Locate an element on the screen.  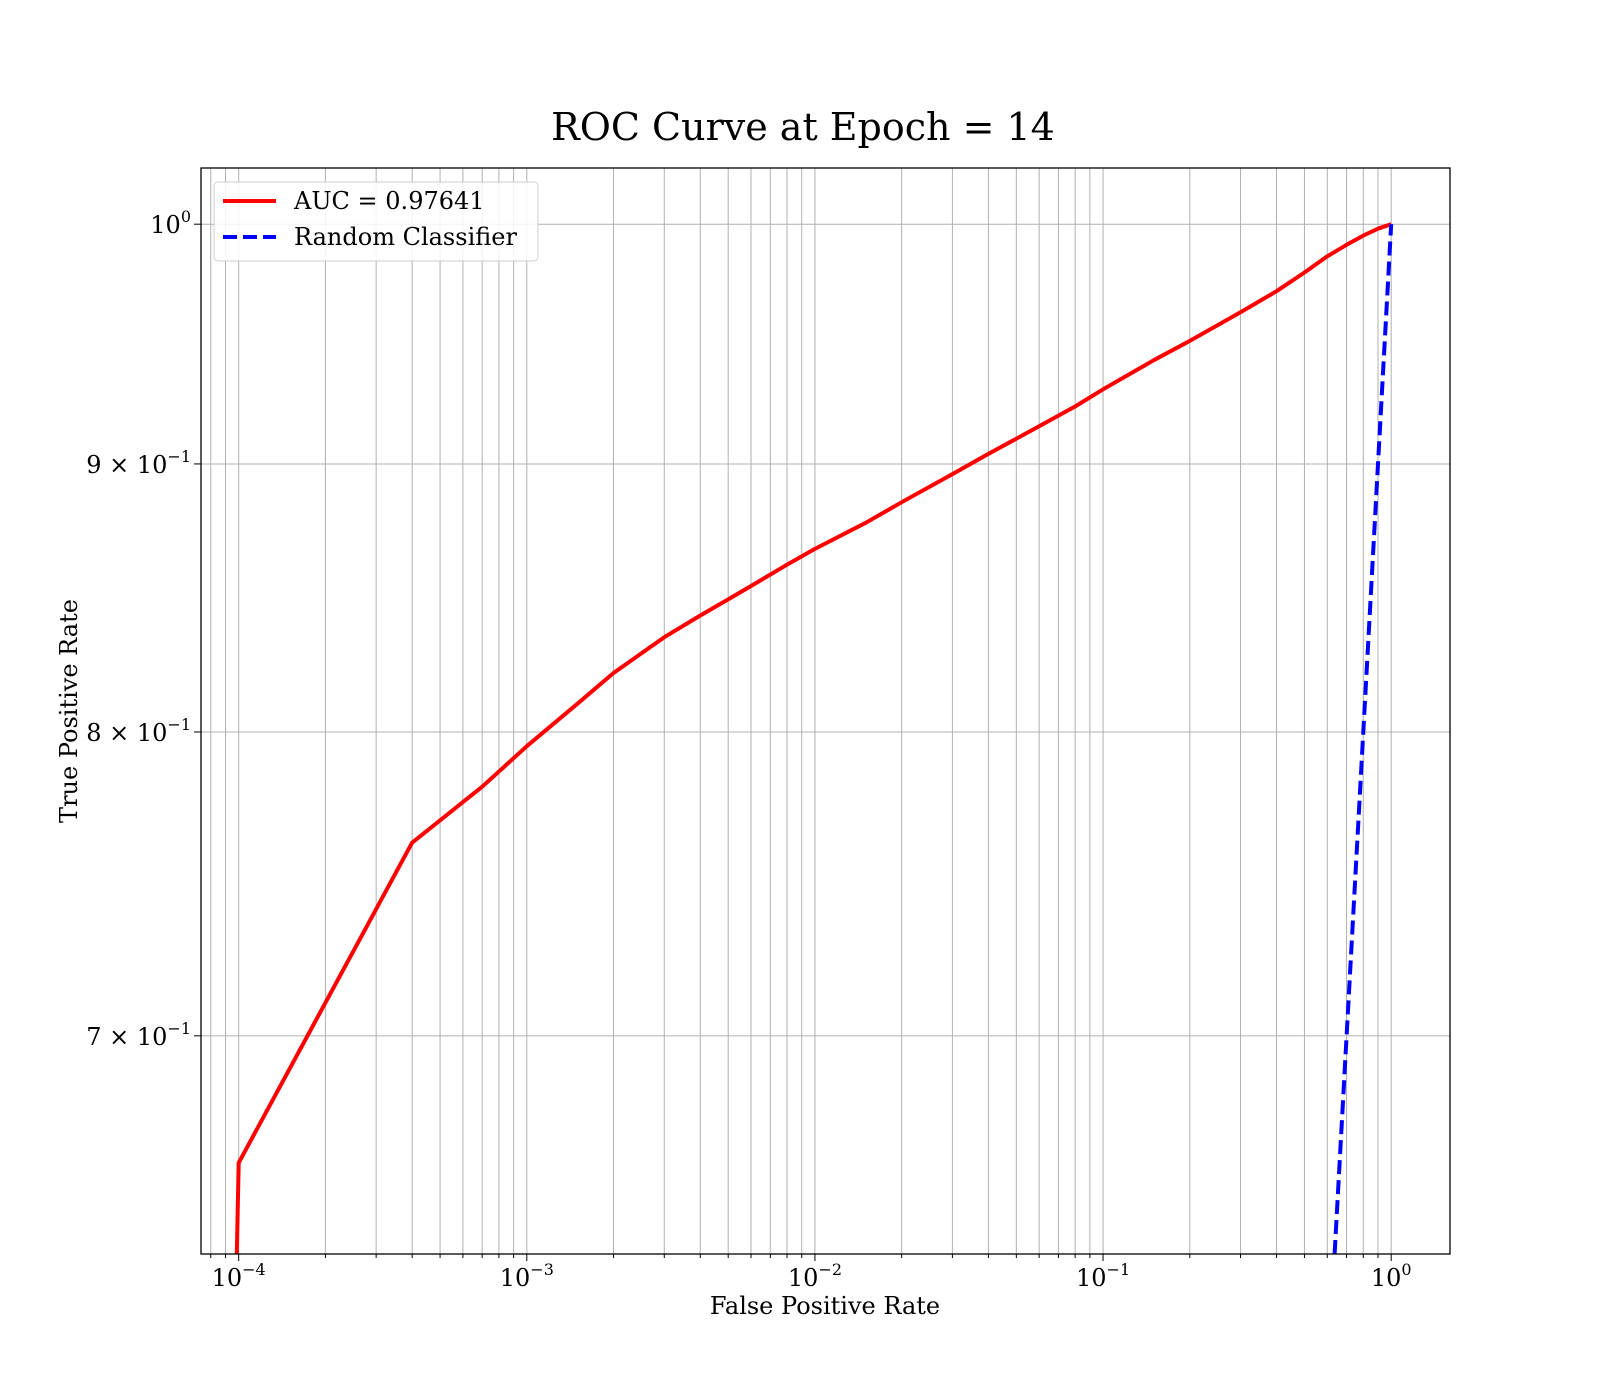
chart-title: ROC Curve at Epoch = 14 is located at coordinates (803, 127).